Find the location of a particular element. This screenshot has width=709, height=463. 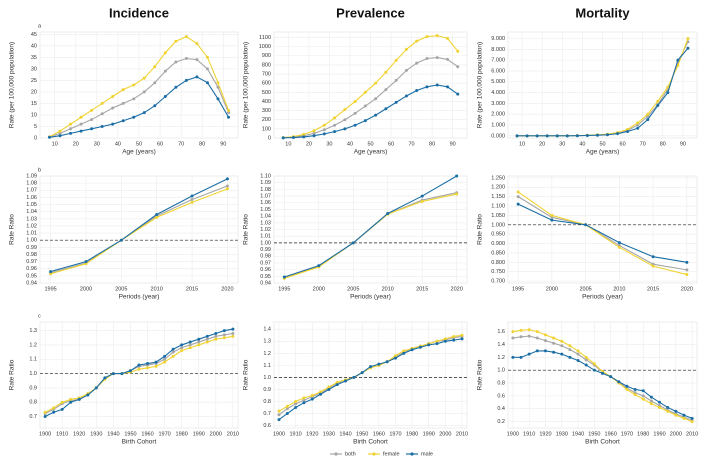

y-tick-label: 1.100 is located at coordinates (498, 206).